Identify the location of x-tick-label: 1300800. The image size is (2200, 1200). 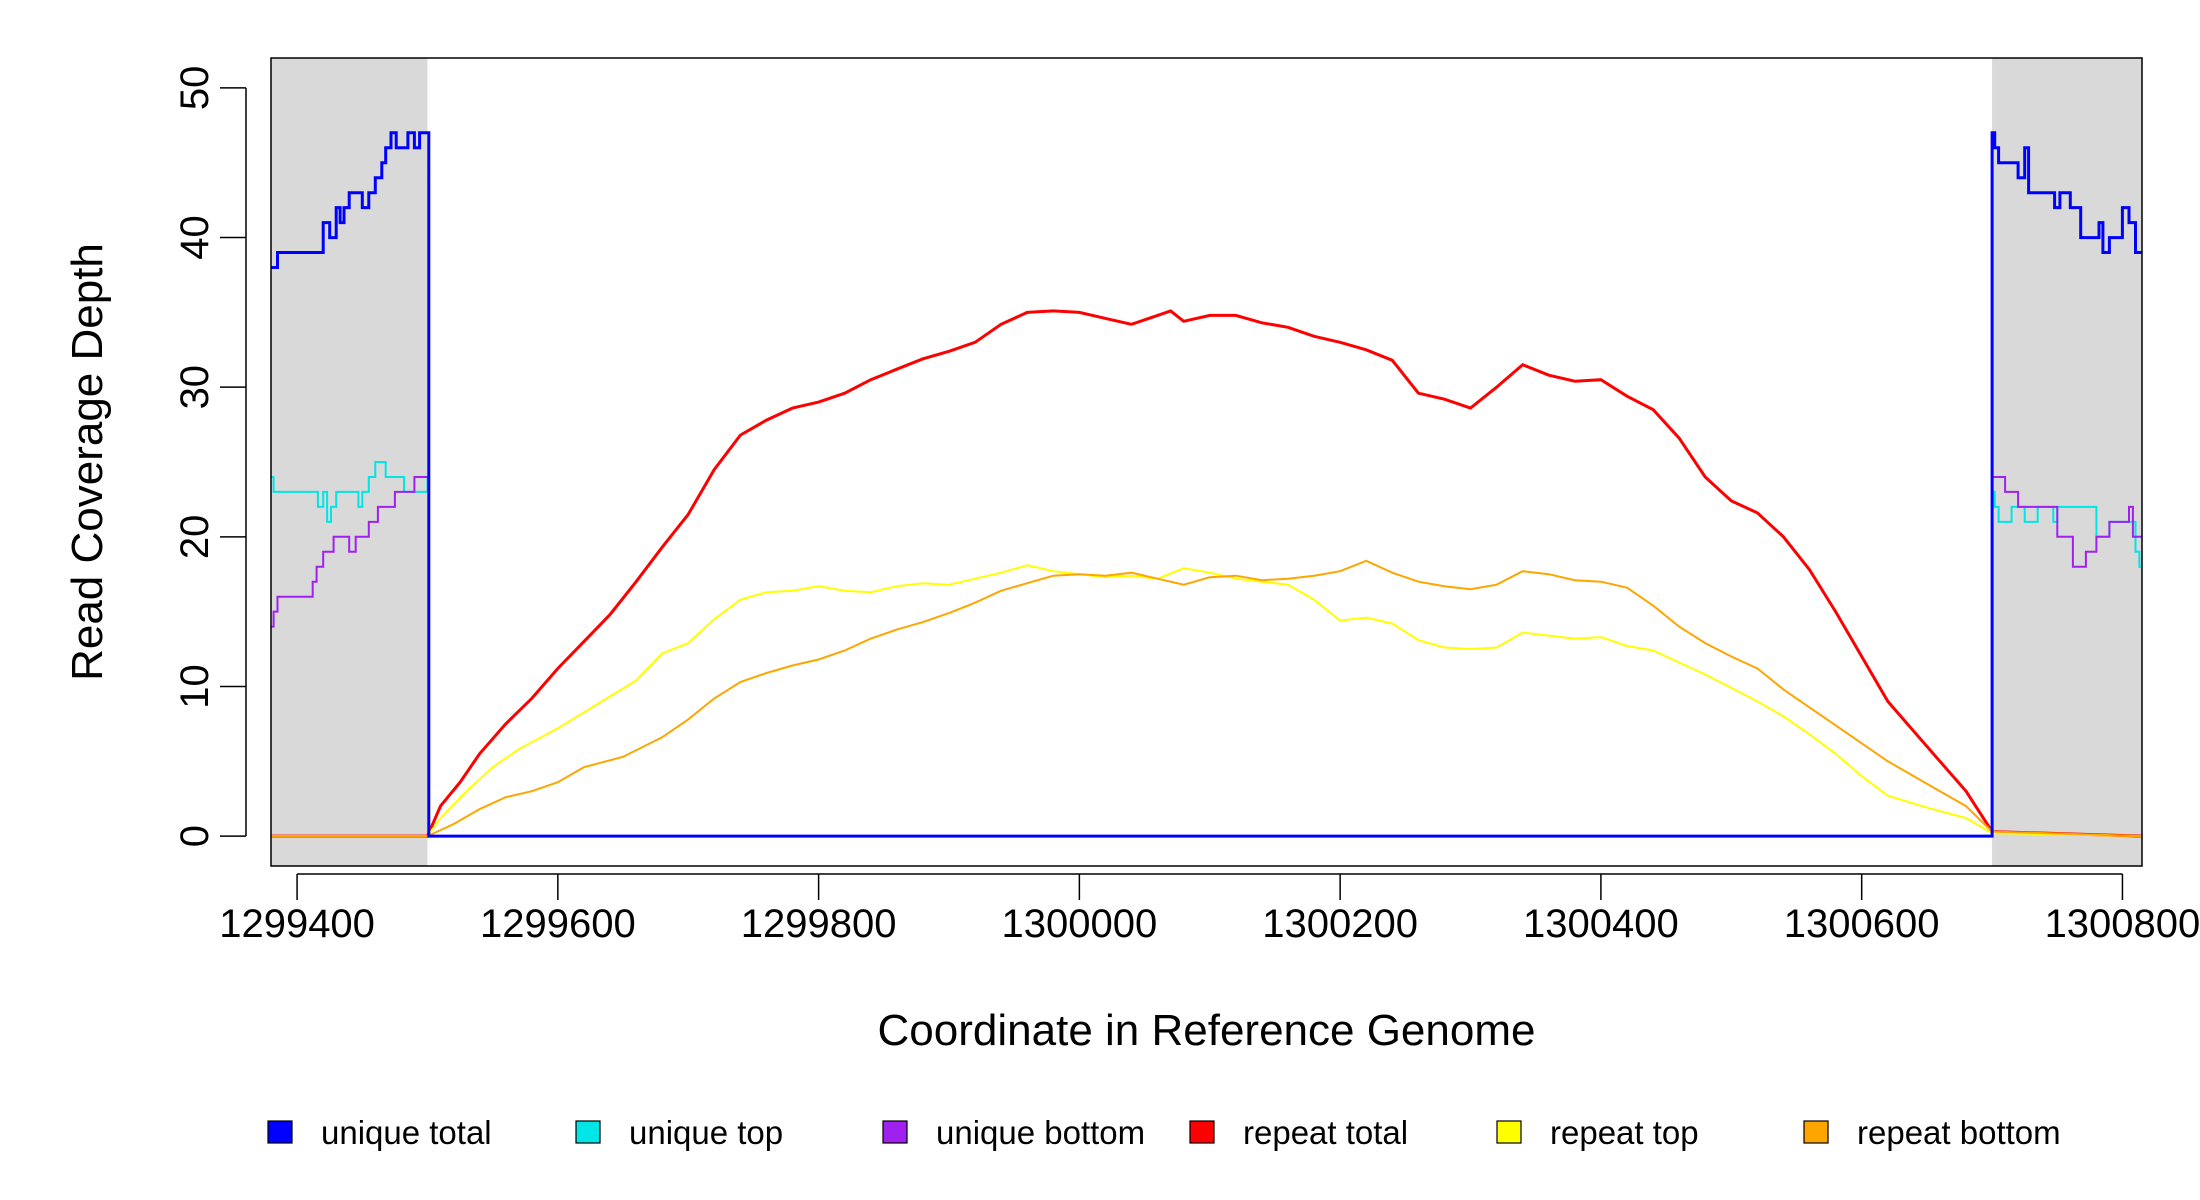
(2122, 924).